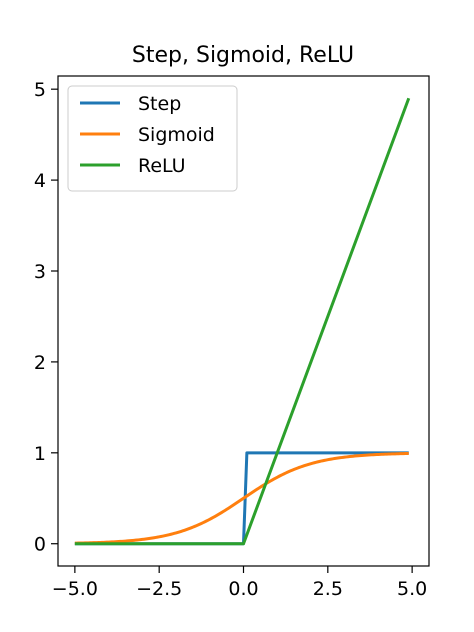 The image size is (474, 632). Describe the element at coordinates (412, 589) in the screenshot. I see `x-tick-label: 5.0` at that location.